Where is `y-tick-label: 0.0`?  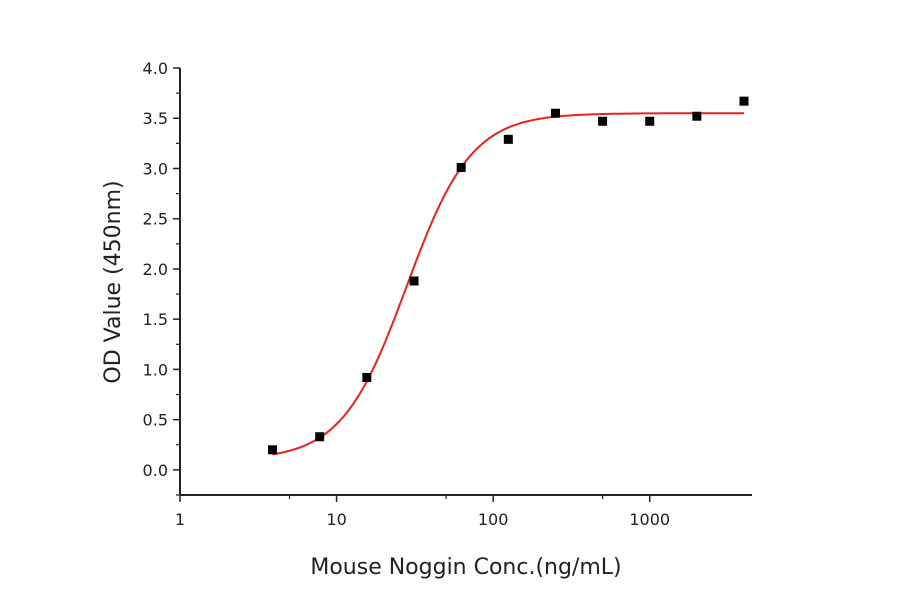 y-tick-label: 0.0 is located at coordinates (155, 470).